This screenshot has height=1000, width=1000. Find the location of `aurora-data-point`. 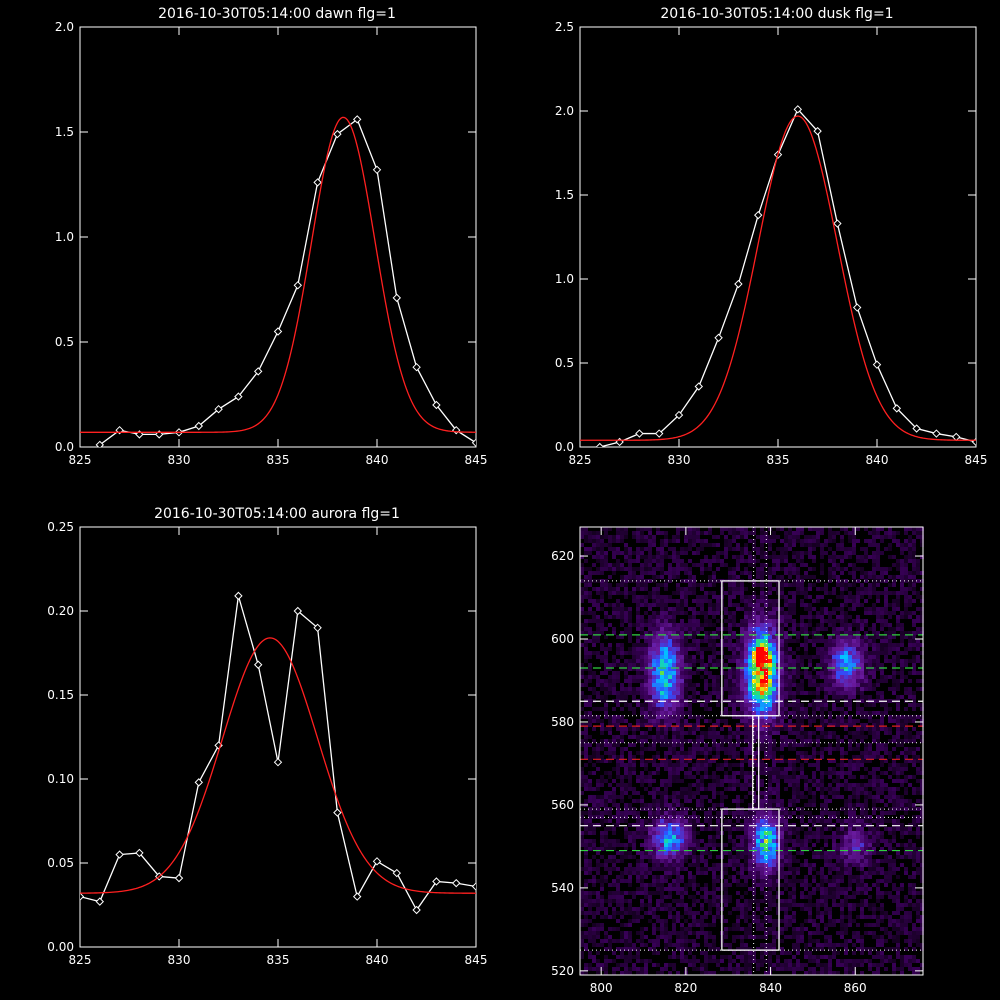

aurora-data-point is located at coordinates (317, 628).